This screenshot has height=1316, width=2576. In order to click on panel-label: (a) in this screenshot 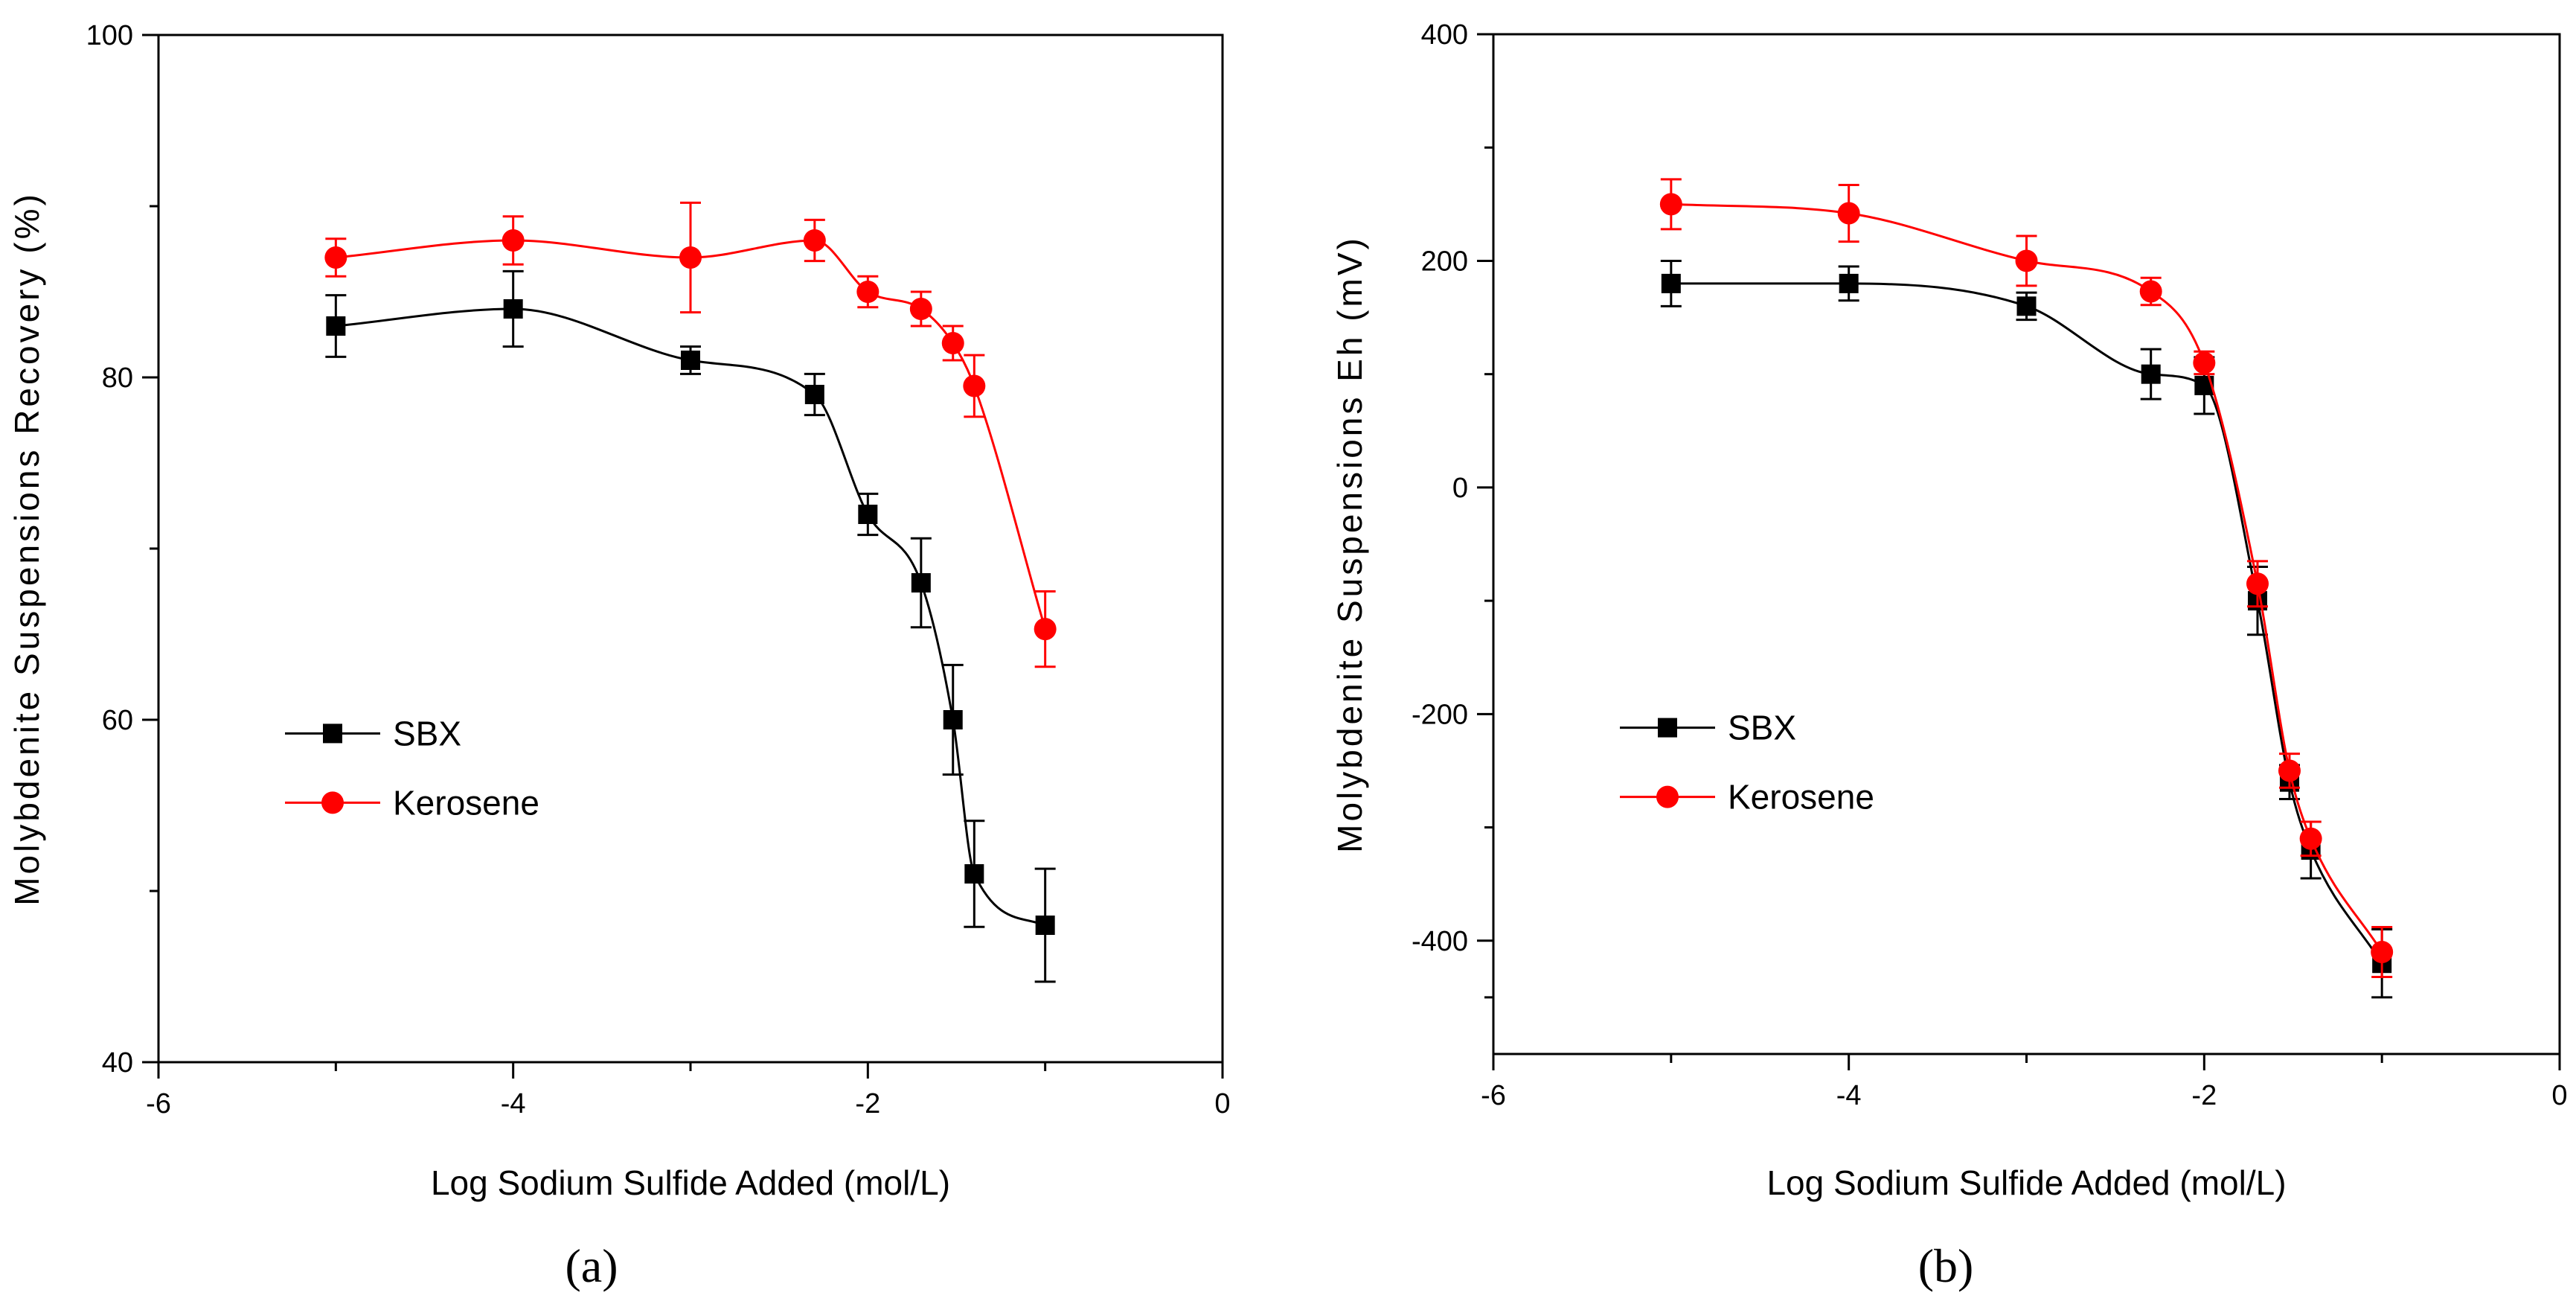, I will do `click(591, 1265)`.